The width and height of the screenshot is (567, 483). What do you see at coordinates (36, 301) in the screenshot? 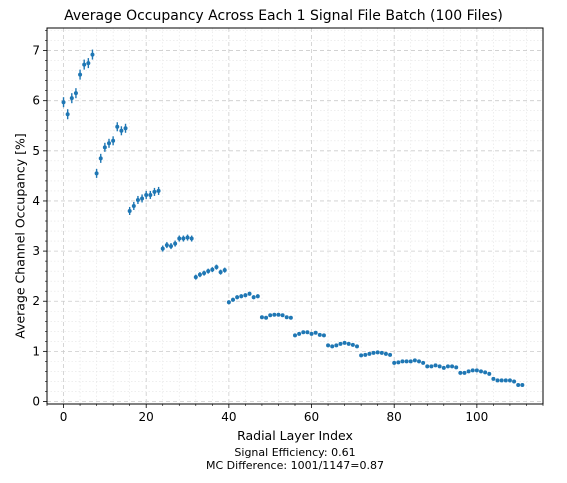
I see `y-tick-label: 2` at bounding box center [36, 301].